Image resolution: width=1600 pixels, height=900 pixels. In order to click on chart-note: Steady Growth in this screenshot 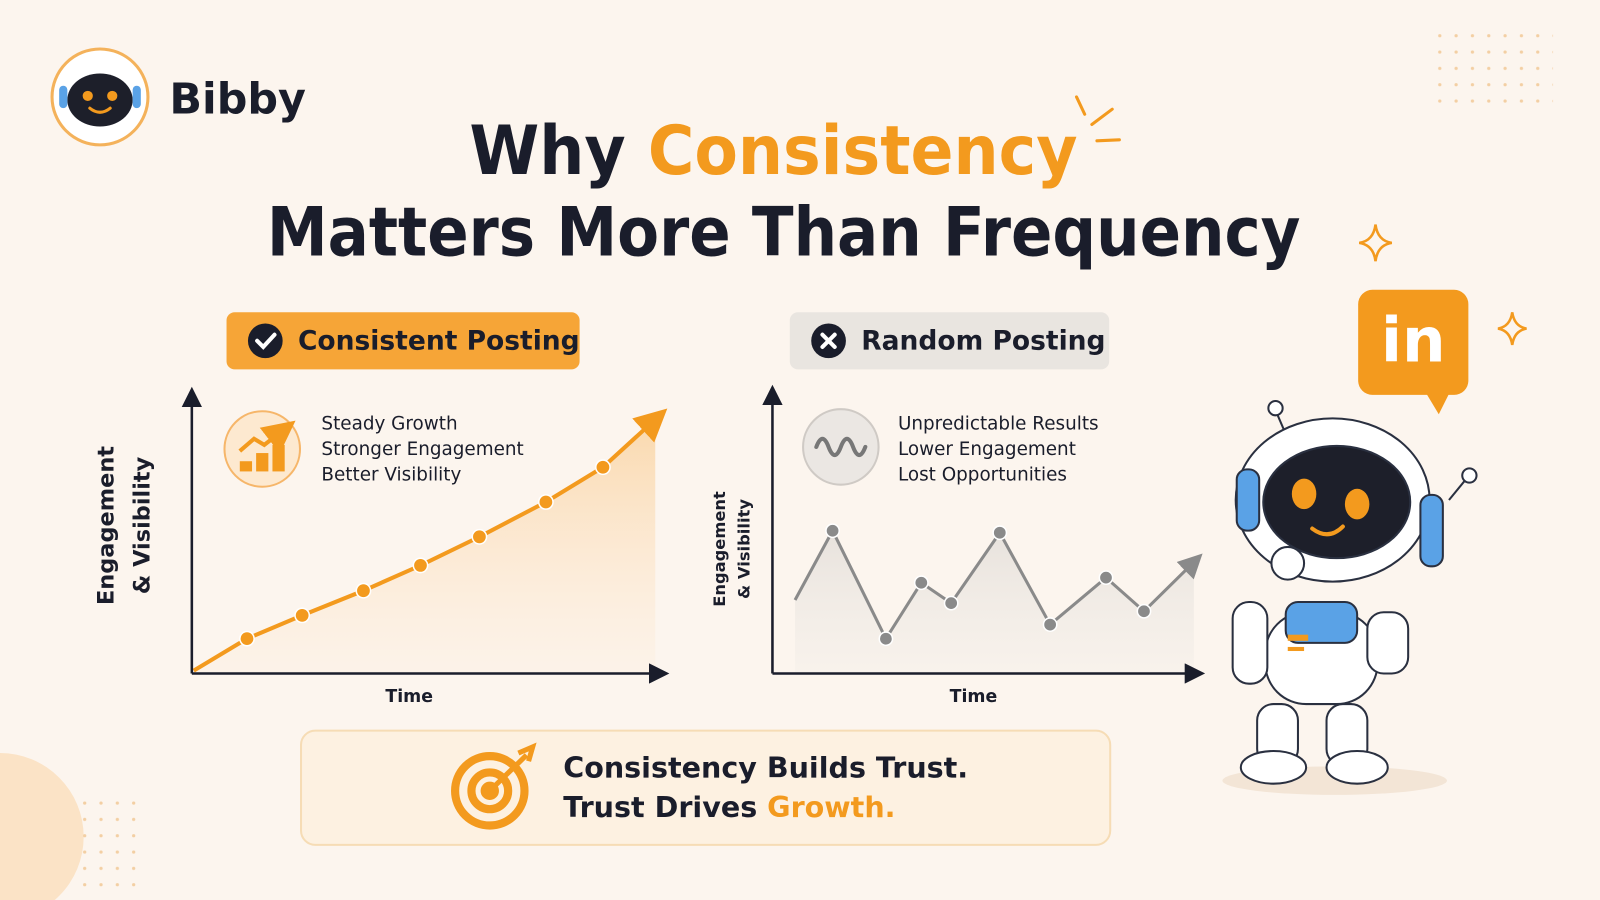, I will do `click(389, 423)`.